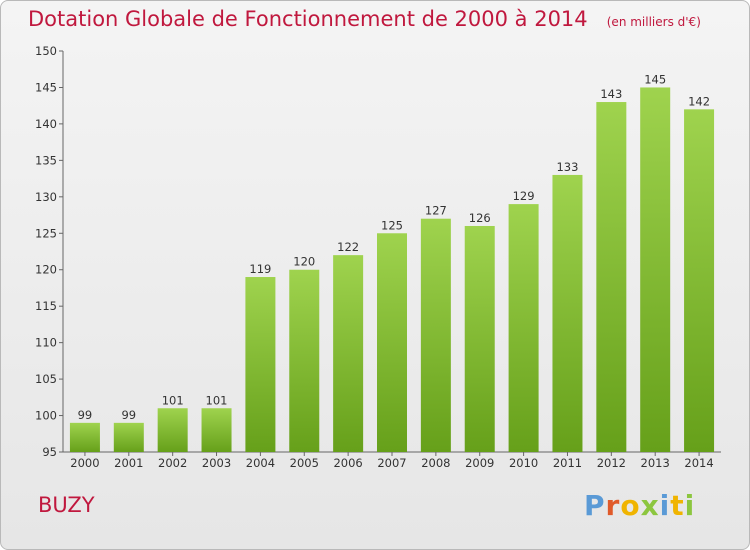  What do you see at coordinates (348, 247) in the screenshot?
I see `bar-value-label: 122` at bounding box center [348, 247].